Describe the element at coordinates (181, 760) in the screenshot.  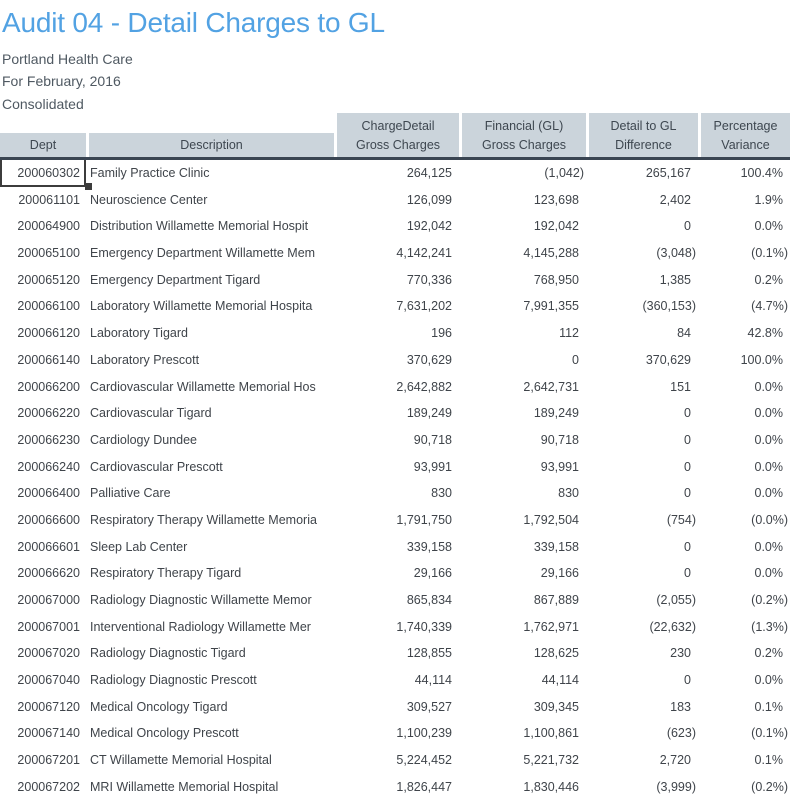
I see `cell-description: CT Willamette Memorial Hospital` at that location.